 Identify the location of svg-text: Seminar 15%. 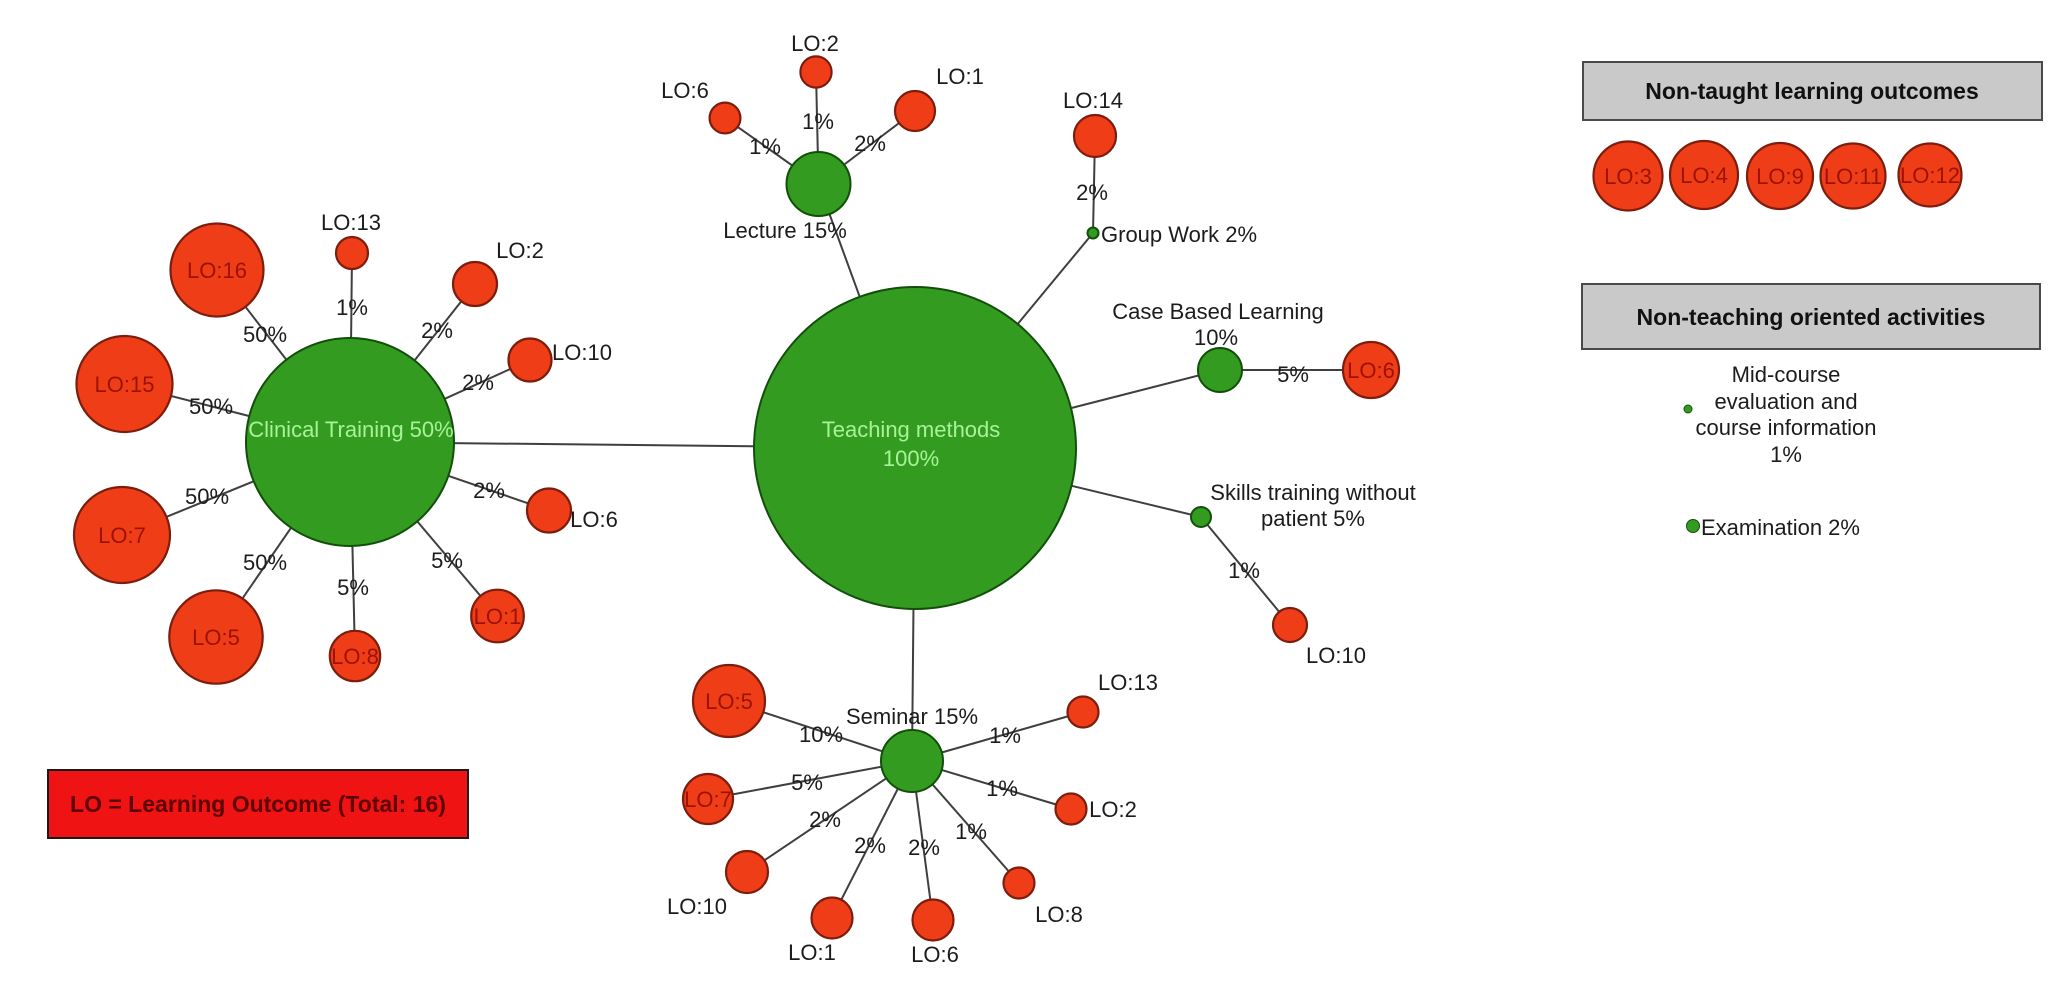
(912, 716).